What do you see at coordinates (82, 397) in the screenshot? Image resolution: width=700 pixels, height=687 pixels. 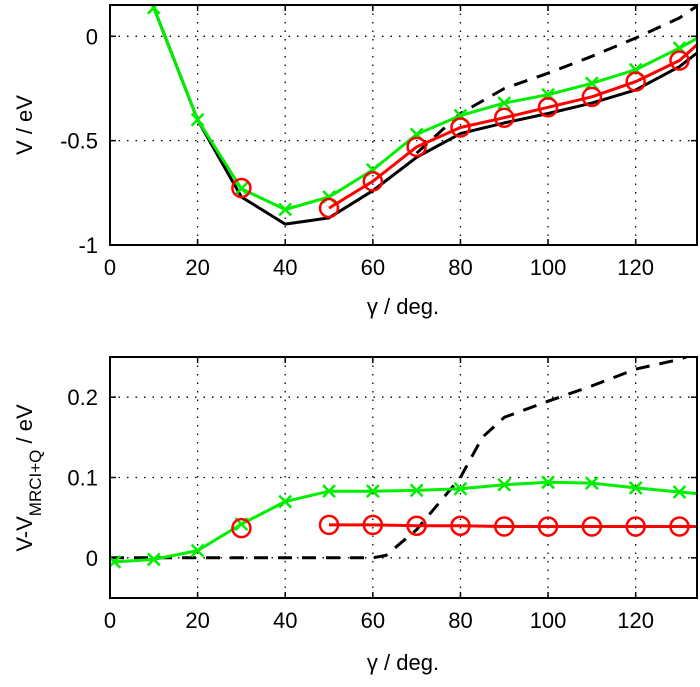 I see `y-tick-label: 0.2` at bounding box center [82, 397].